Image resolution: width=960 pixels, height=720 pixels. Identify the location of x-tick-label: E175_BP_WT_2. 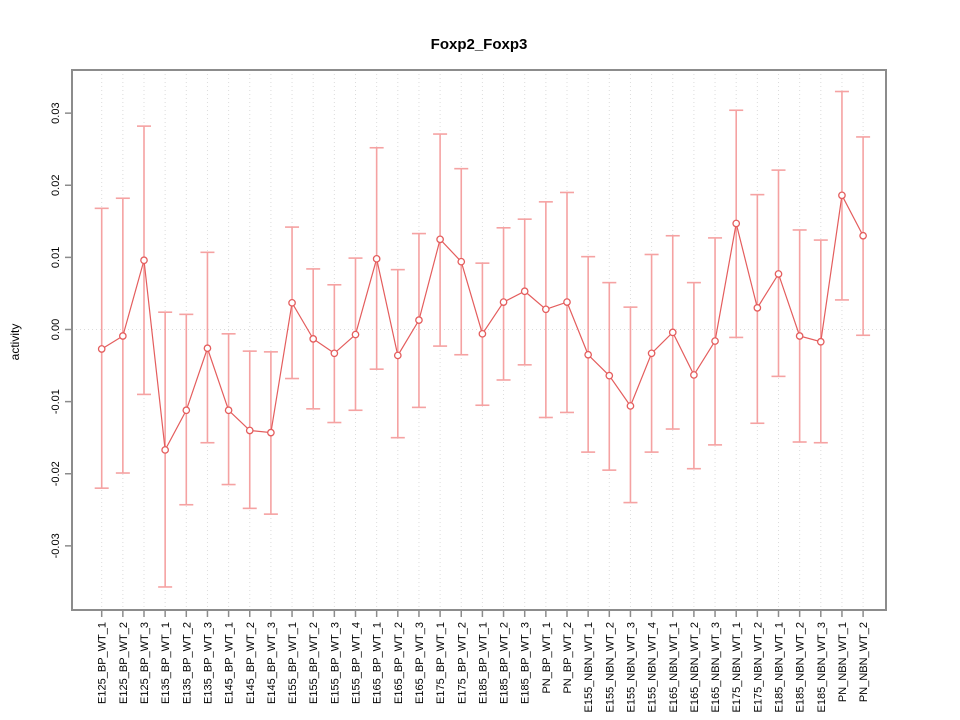
(462, 663).